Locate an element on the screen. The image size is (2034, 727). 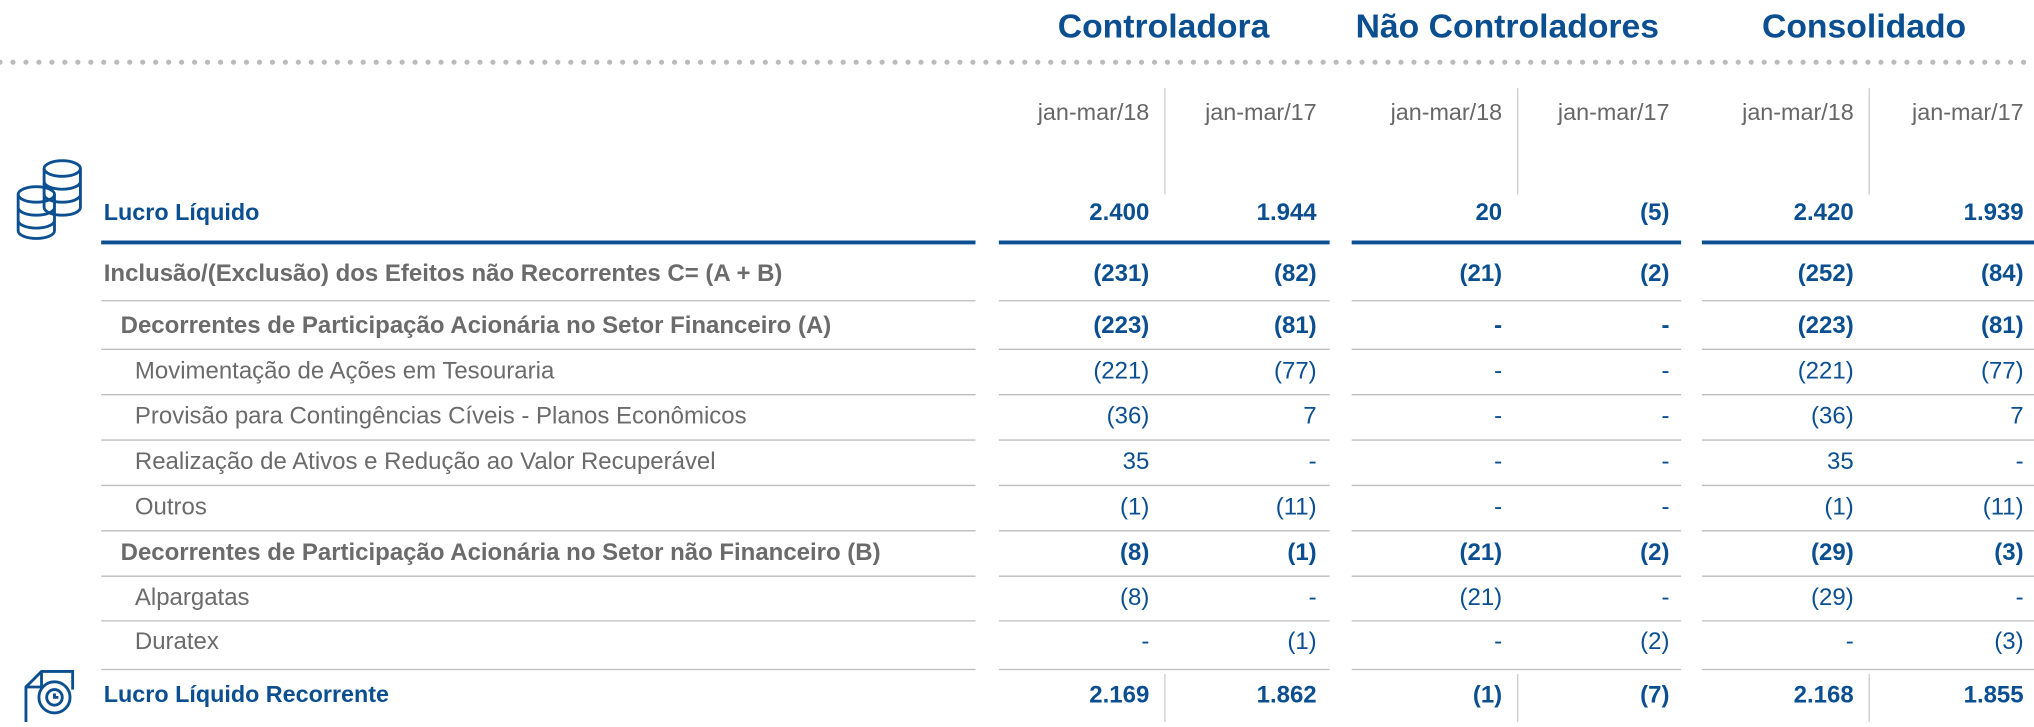
cell-value: (5) is located at coordinates (1654, 212).